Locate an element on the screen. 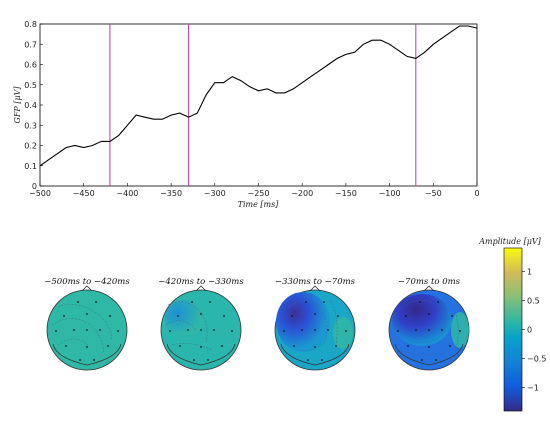 The width and height of the screenshot is (550, 426). topomap-4: −70ms to 0ms is located at coordinates (429, 324).